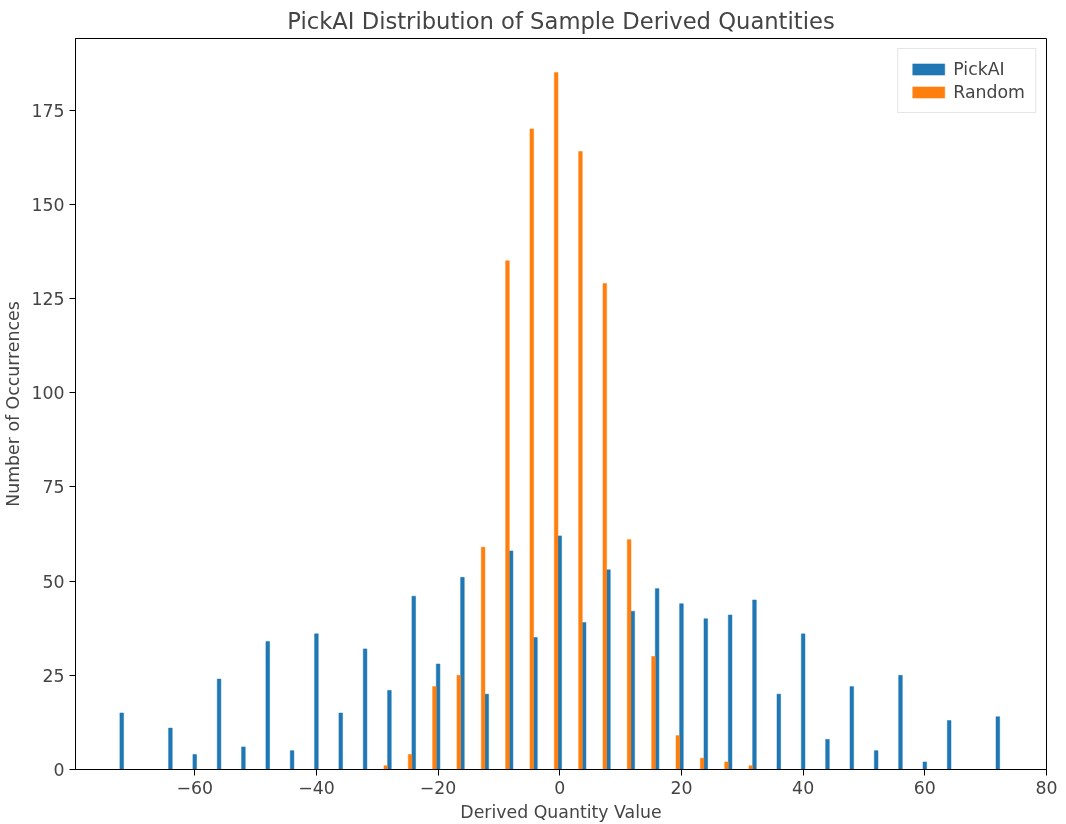 The width and height of the screenshot is (1066, 824). What do you see at coordinates (560, 787) in the screenshot?
I see `x-tick-label: 0` at bounding box center [560, 787].